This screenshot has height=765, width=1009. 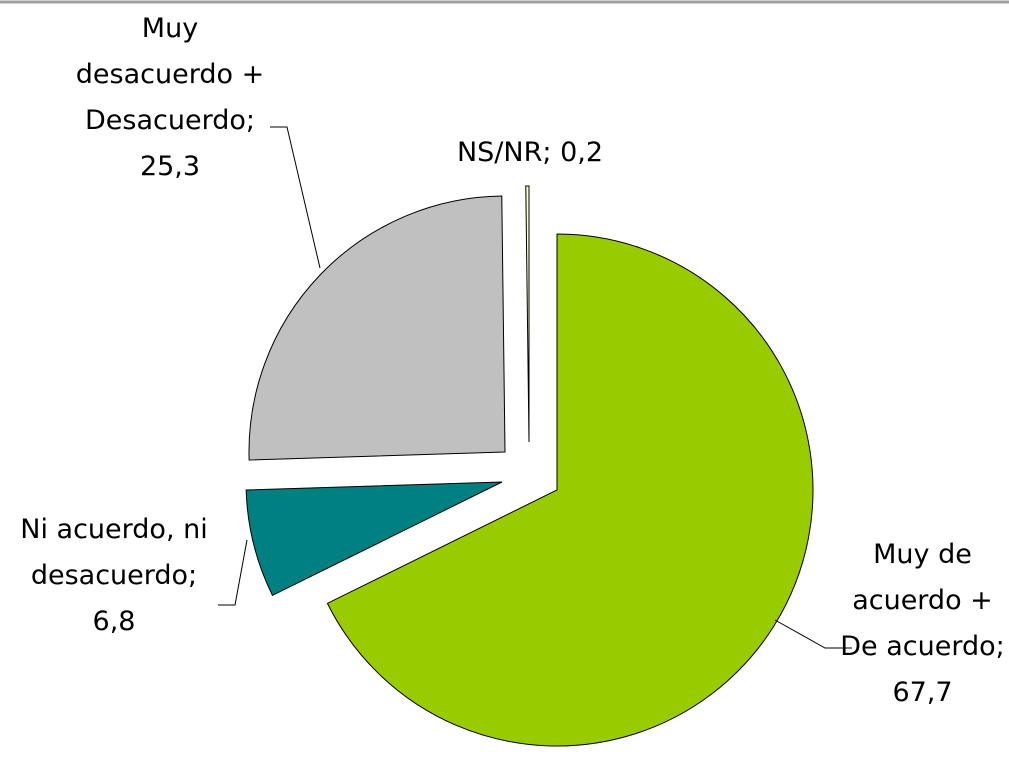 I want to click on value-label: 6,8, so click(x=114, y=621).